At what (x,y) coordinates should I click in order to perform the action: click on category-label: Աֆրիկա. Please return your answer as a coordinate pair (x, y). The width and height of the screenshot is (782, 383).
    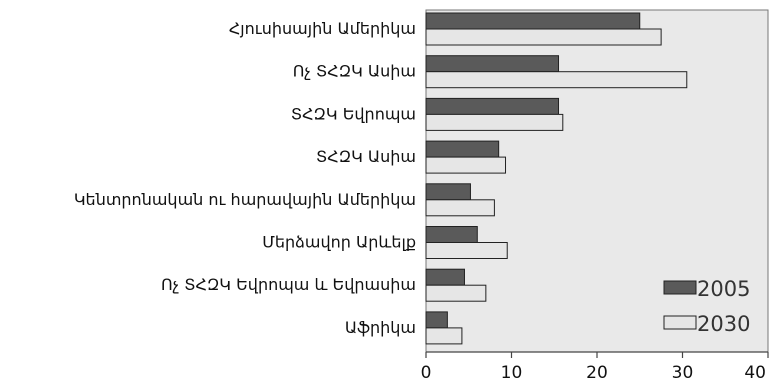
    Looking at the image, I should click on (380, 327).